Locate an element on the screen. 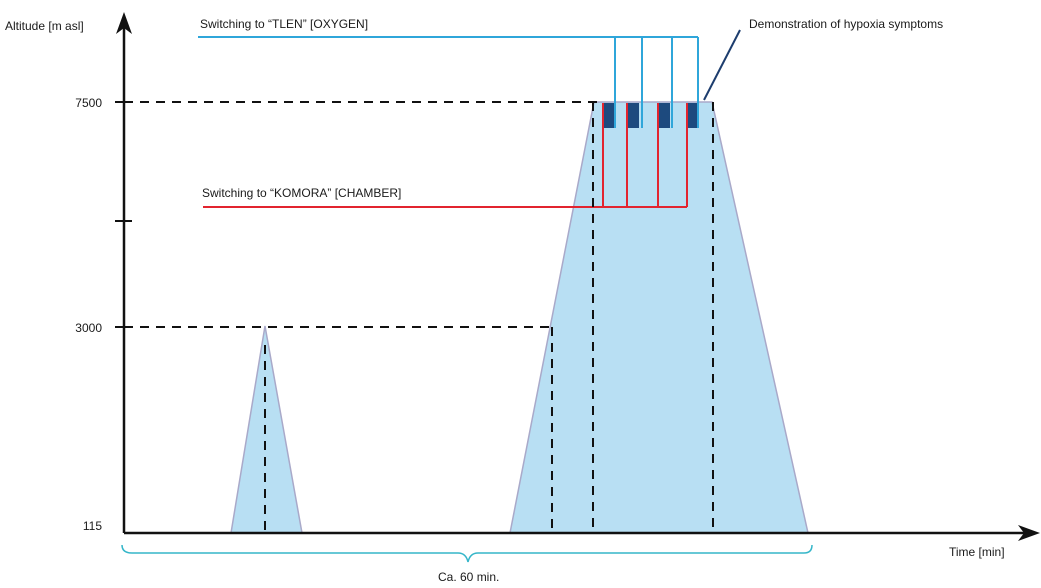 This screenshot has height=588, width=1041. y-axis-label: Altitude [m asl] is located at coordinates (44, 26).